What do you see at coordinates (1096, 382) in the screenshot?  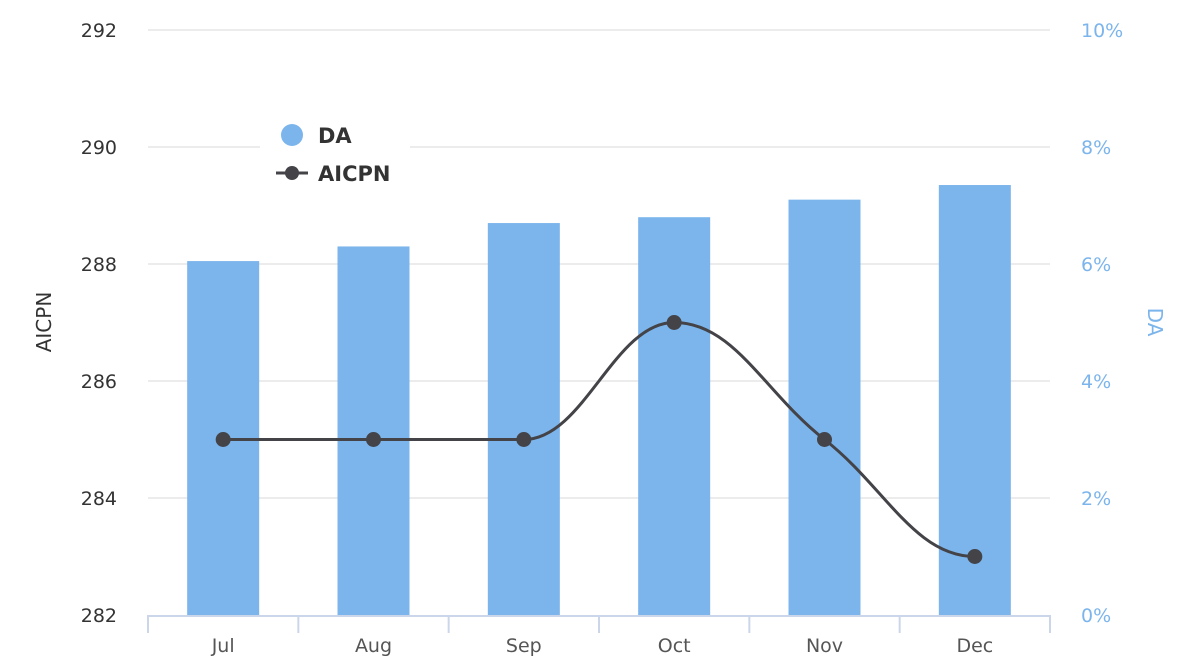 I see `right-tick-label: 4%` at bounding box center [1096, 382].